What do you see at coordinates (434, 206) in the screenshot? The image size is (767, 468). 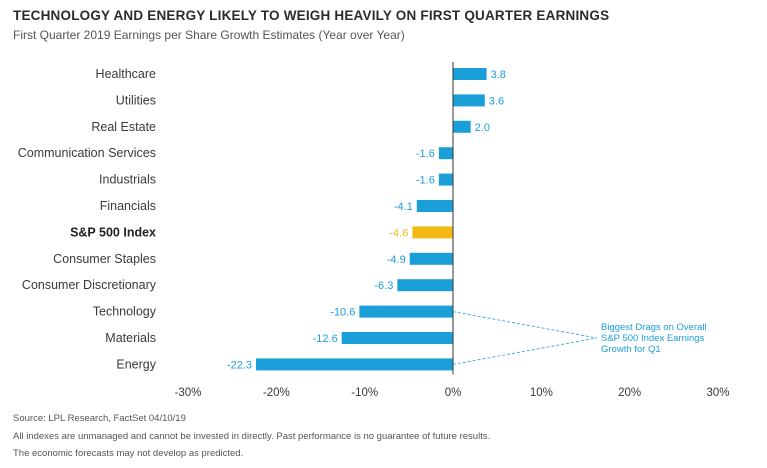 I see `bar-financials` at bounding box center [434, 206].